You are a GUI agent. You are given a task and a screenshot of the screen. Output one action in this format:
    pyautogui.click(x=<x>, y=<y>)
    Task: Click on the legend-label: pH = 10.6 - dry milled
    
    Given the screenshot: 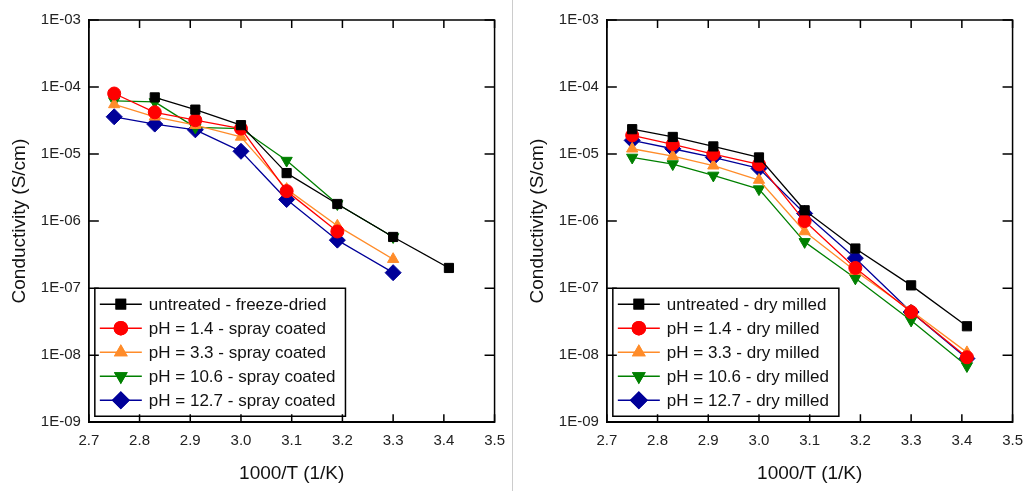 What is the action you would take?
    pyautogui.click(x=747, y=376)
    